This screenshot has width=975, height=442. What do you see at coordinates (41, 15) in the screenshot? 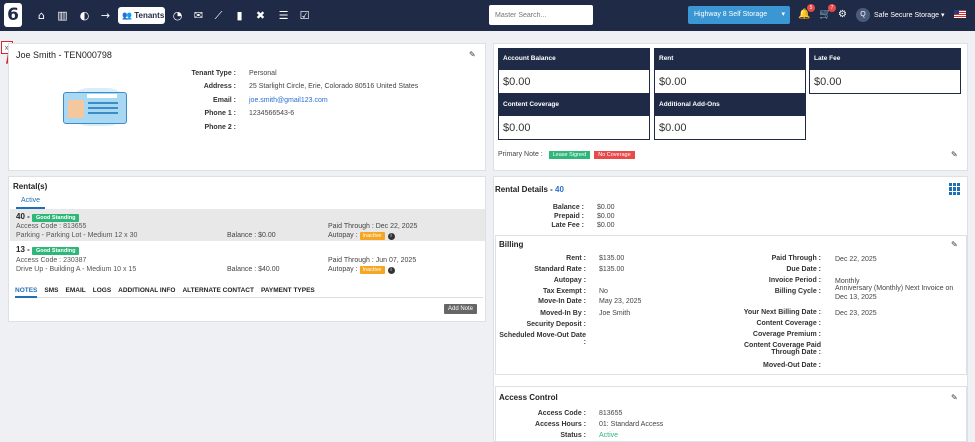
I see `home-icon: ⌂` at bounding box center [41, 15].